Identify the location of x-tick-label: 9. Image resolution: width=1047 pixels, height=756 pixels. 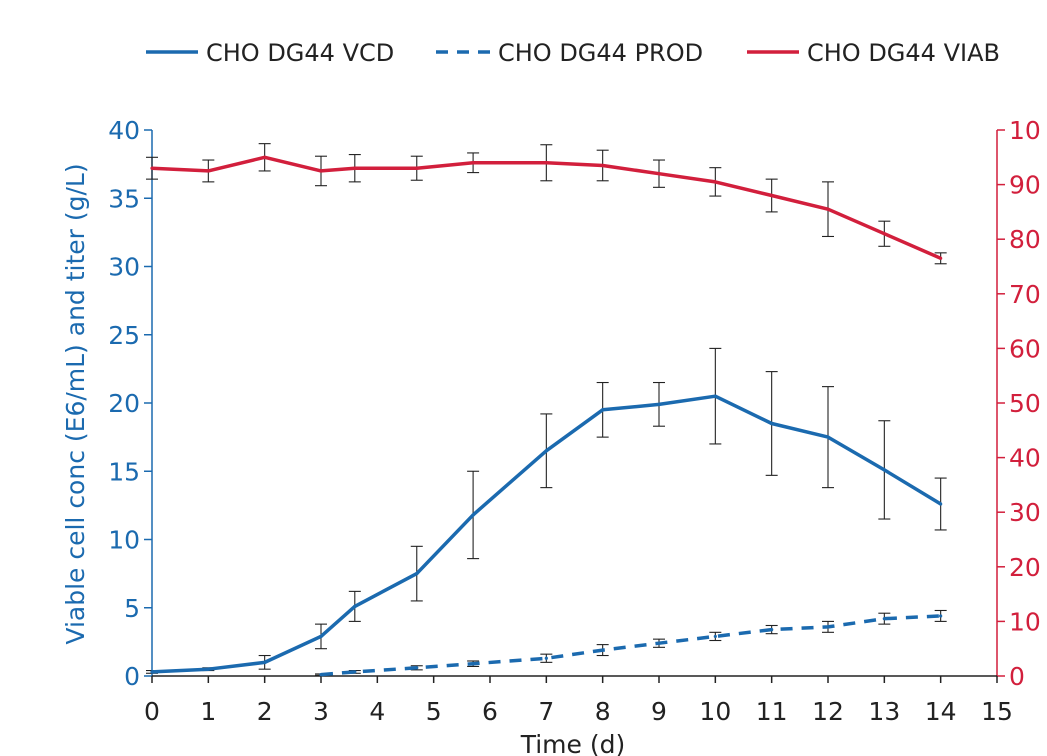
(659, 711).